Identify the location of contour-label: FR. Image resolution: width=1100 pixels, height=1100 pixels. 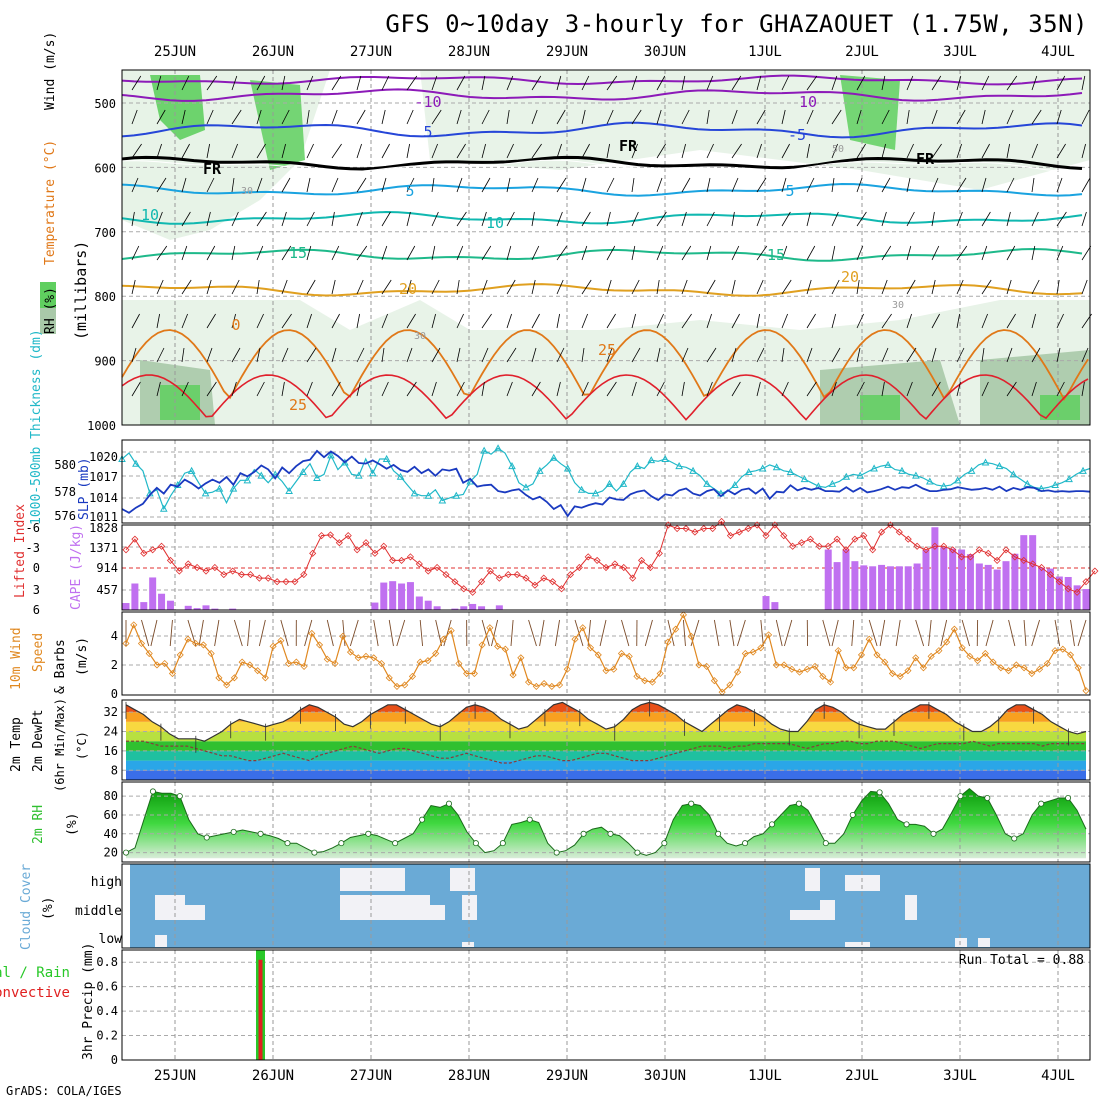
(925, 159).